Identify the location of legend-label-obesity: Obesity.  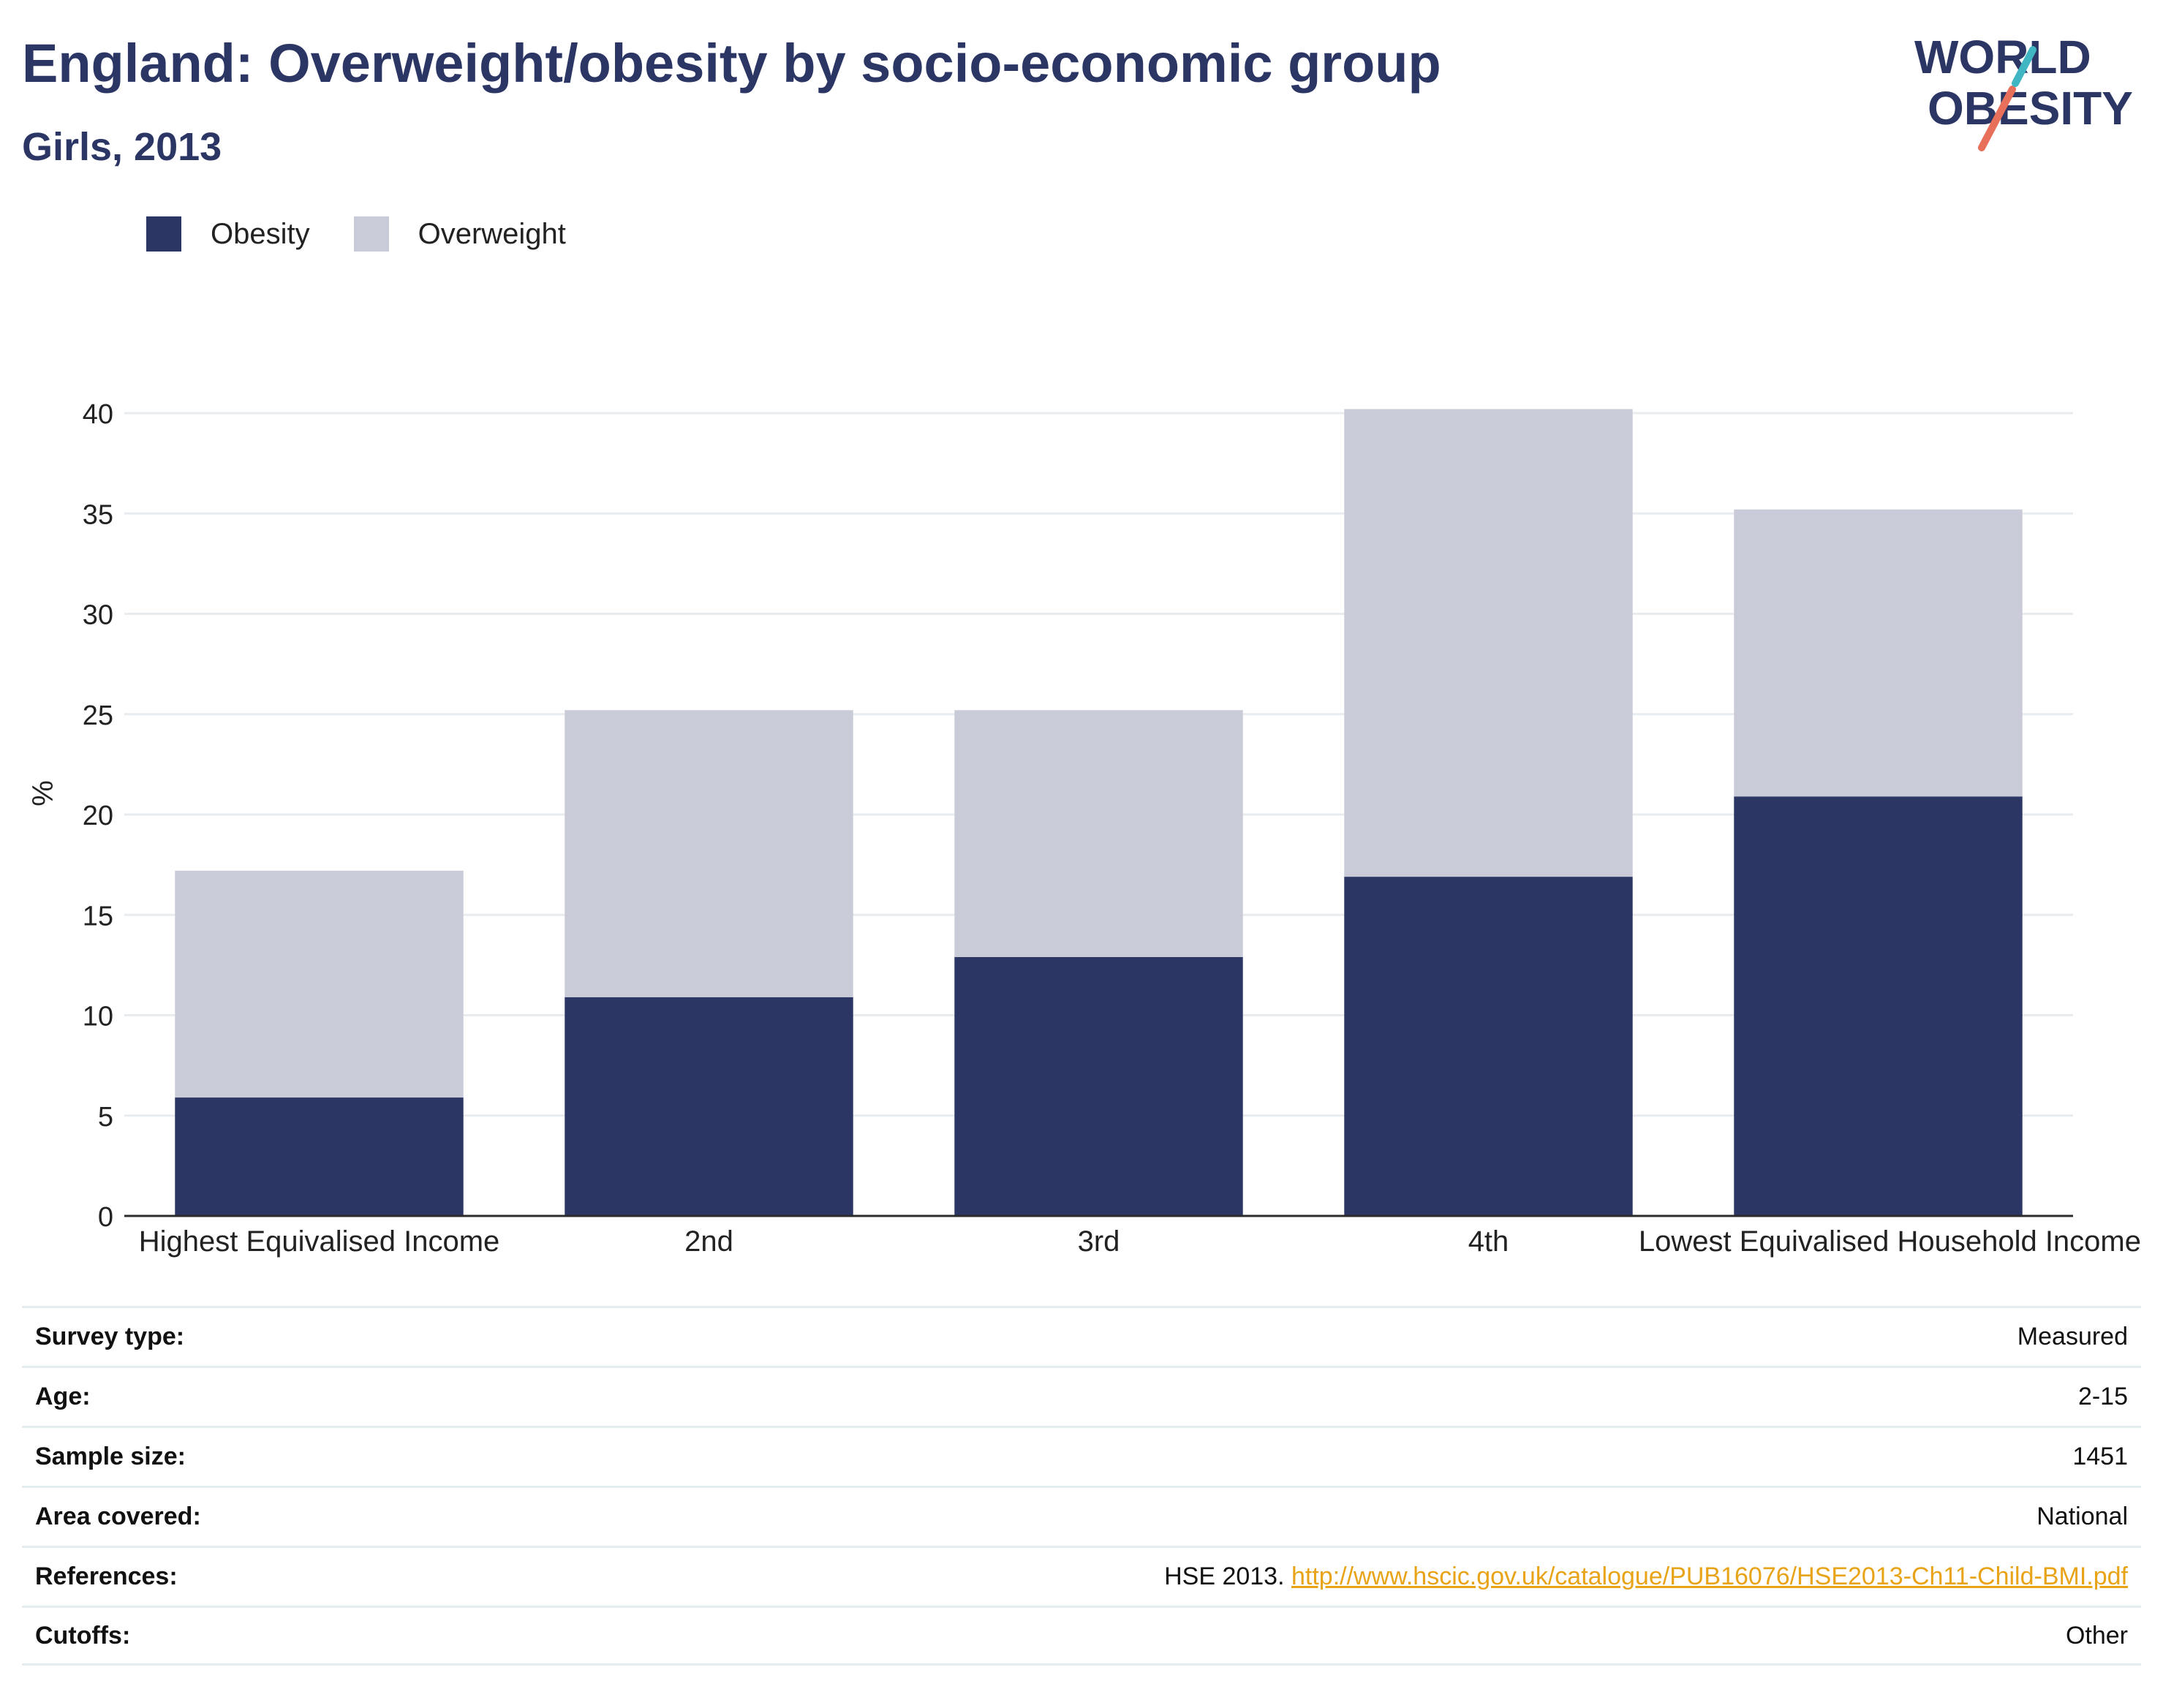
(261, 233).